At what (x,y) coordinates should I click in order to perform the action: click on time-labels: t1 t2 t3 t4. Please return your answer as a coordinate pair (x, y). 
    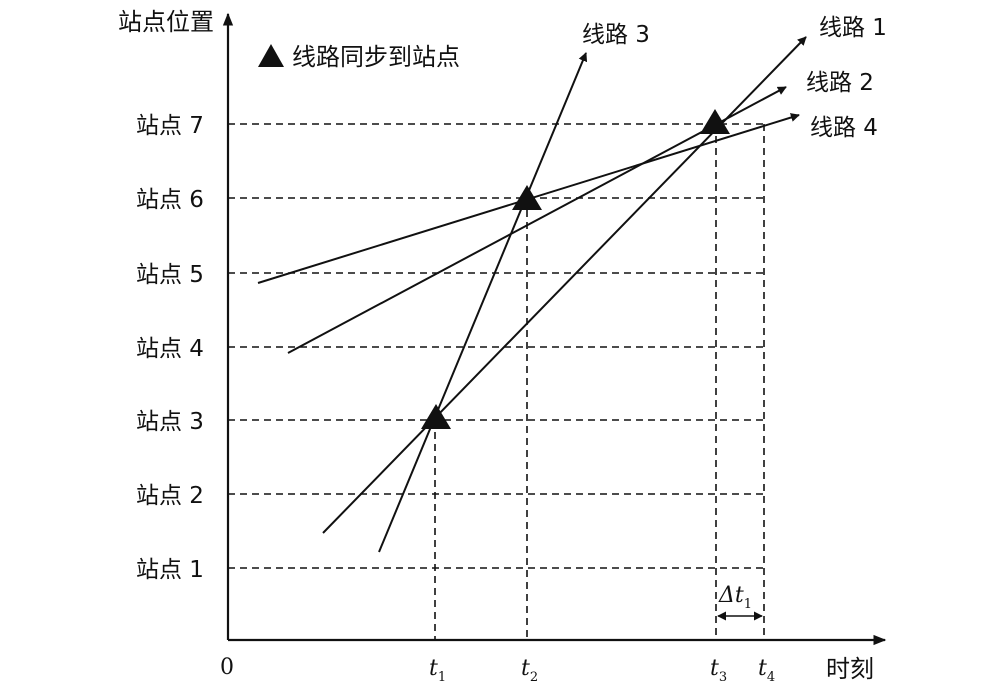
    Looking at the image, I should click on (602, 670).